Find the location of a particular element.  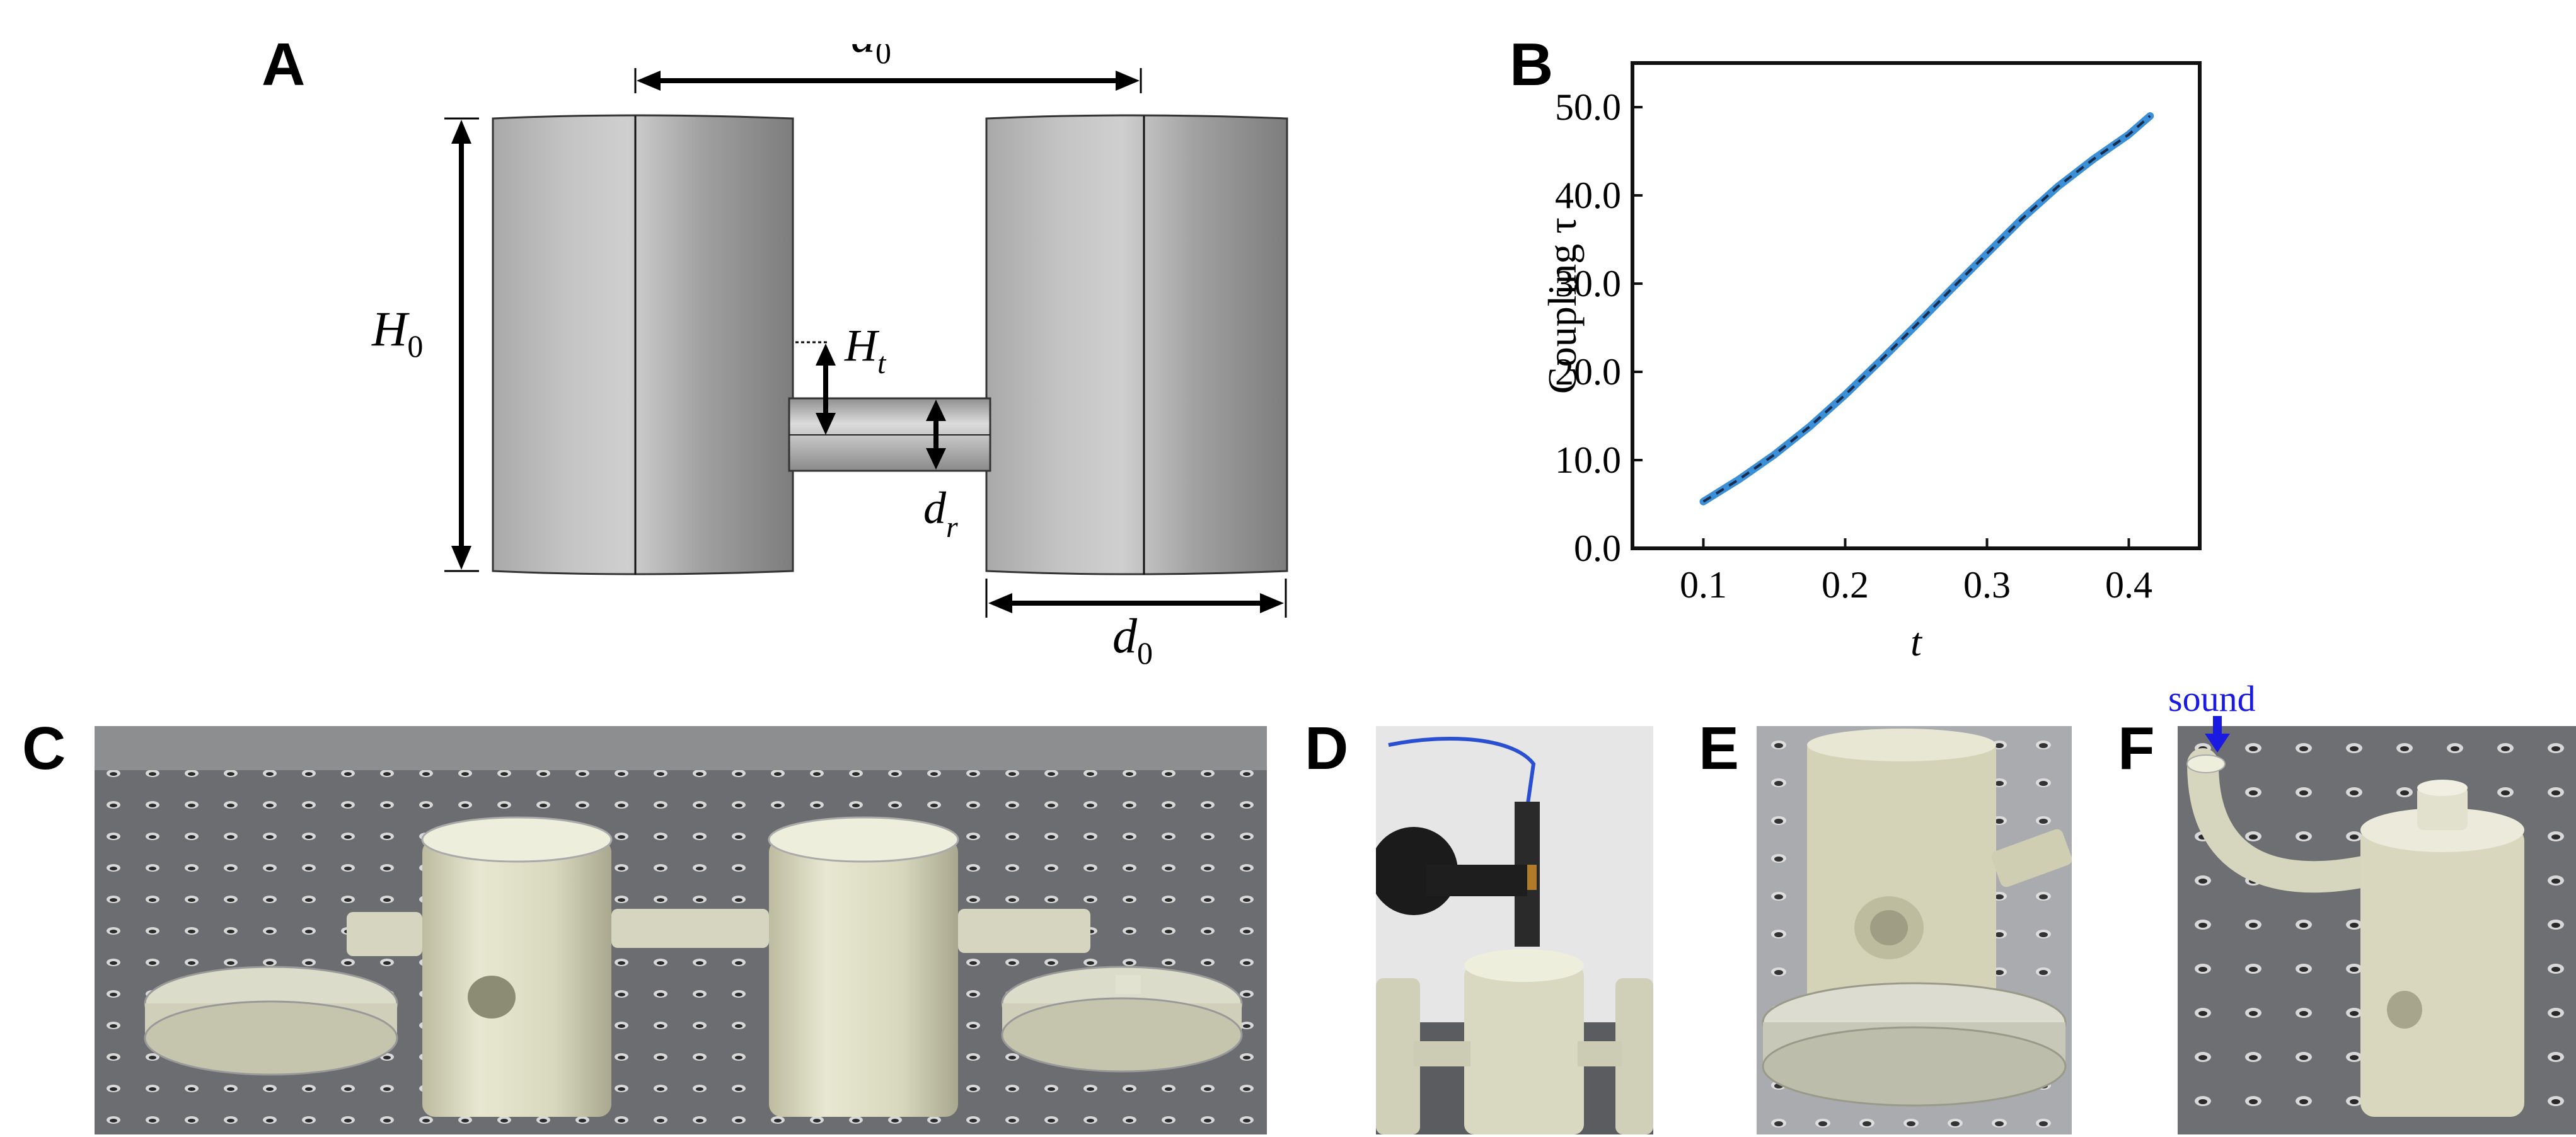

d0-label: d0 is located at coordinates (1132, 639).